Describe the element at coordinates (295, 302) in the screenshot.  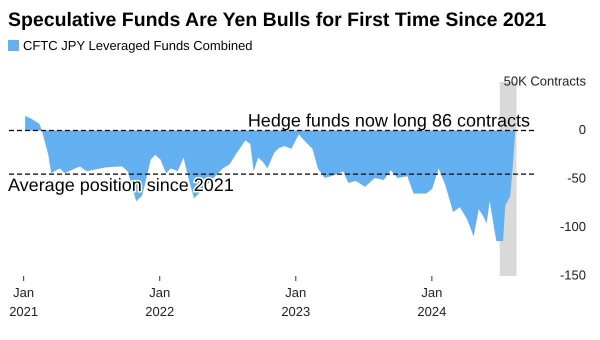
I see `x-tick-label: Jan 2023` at that location.